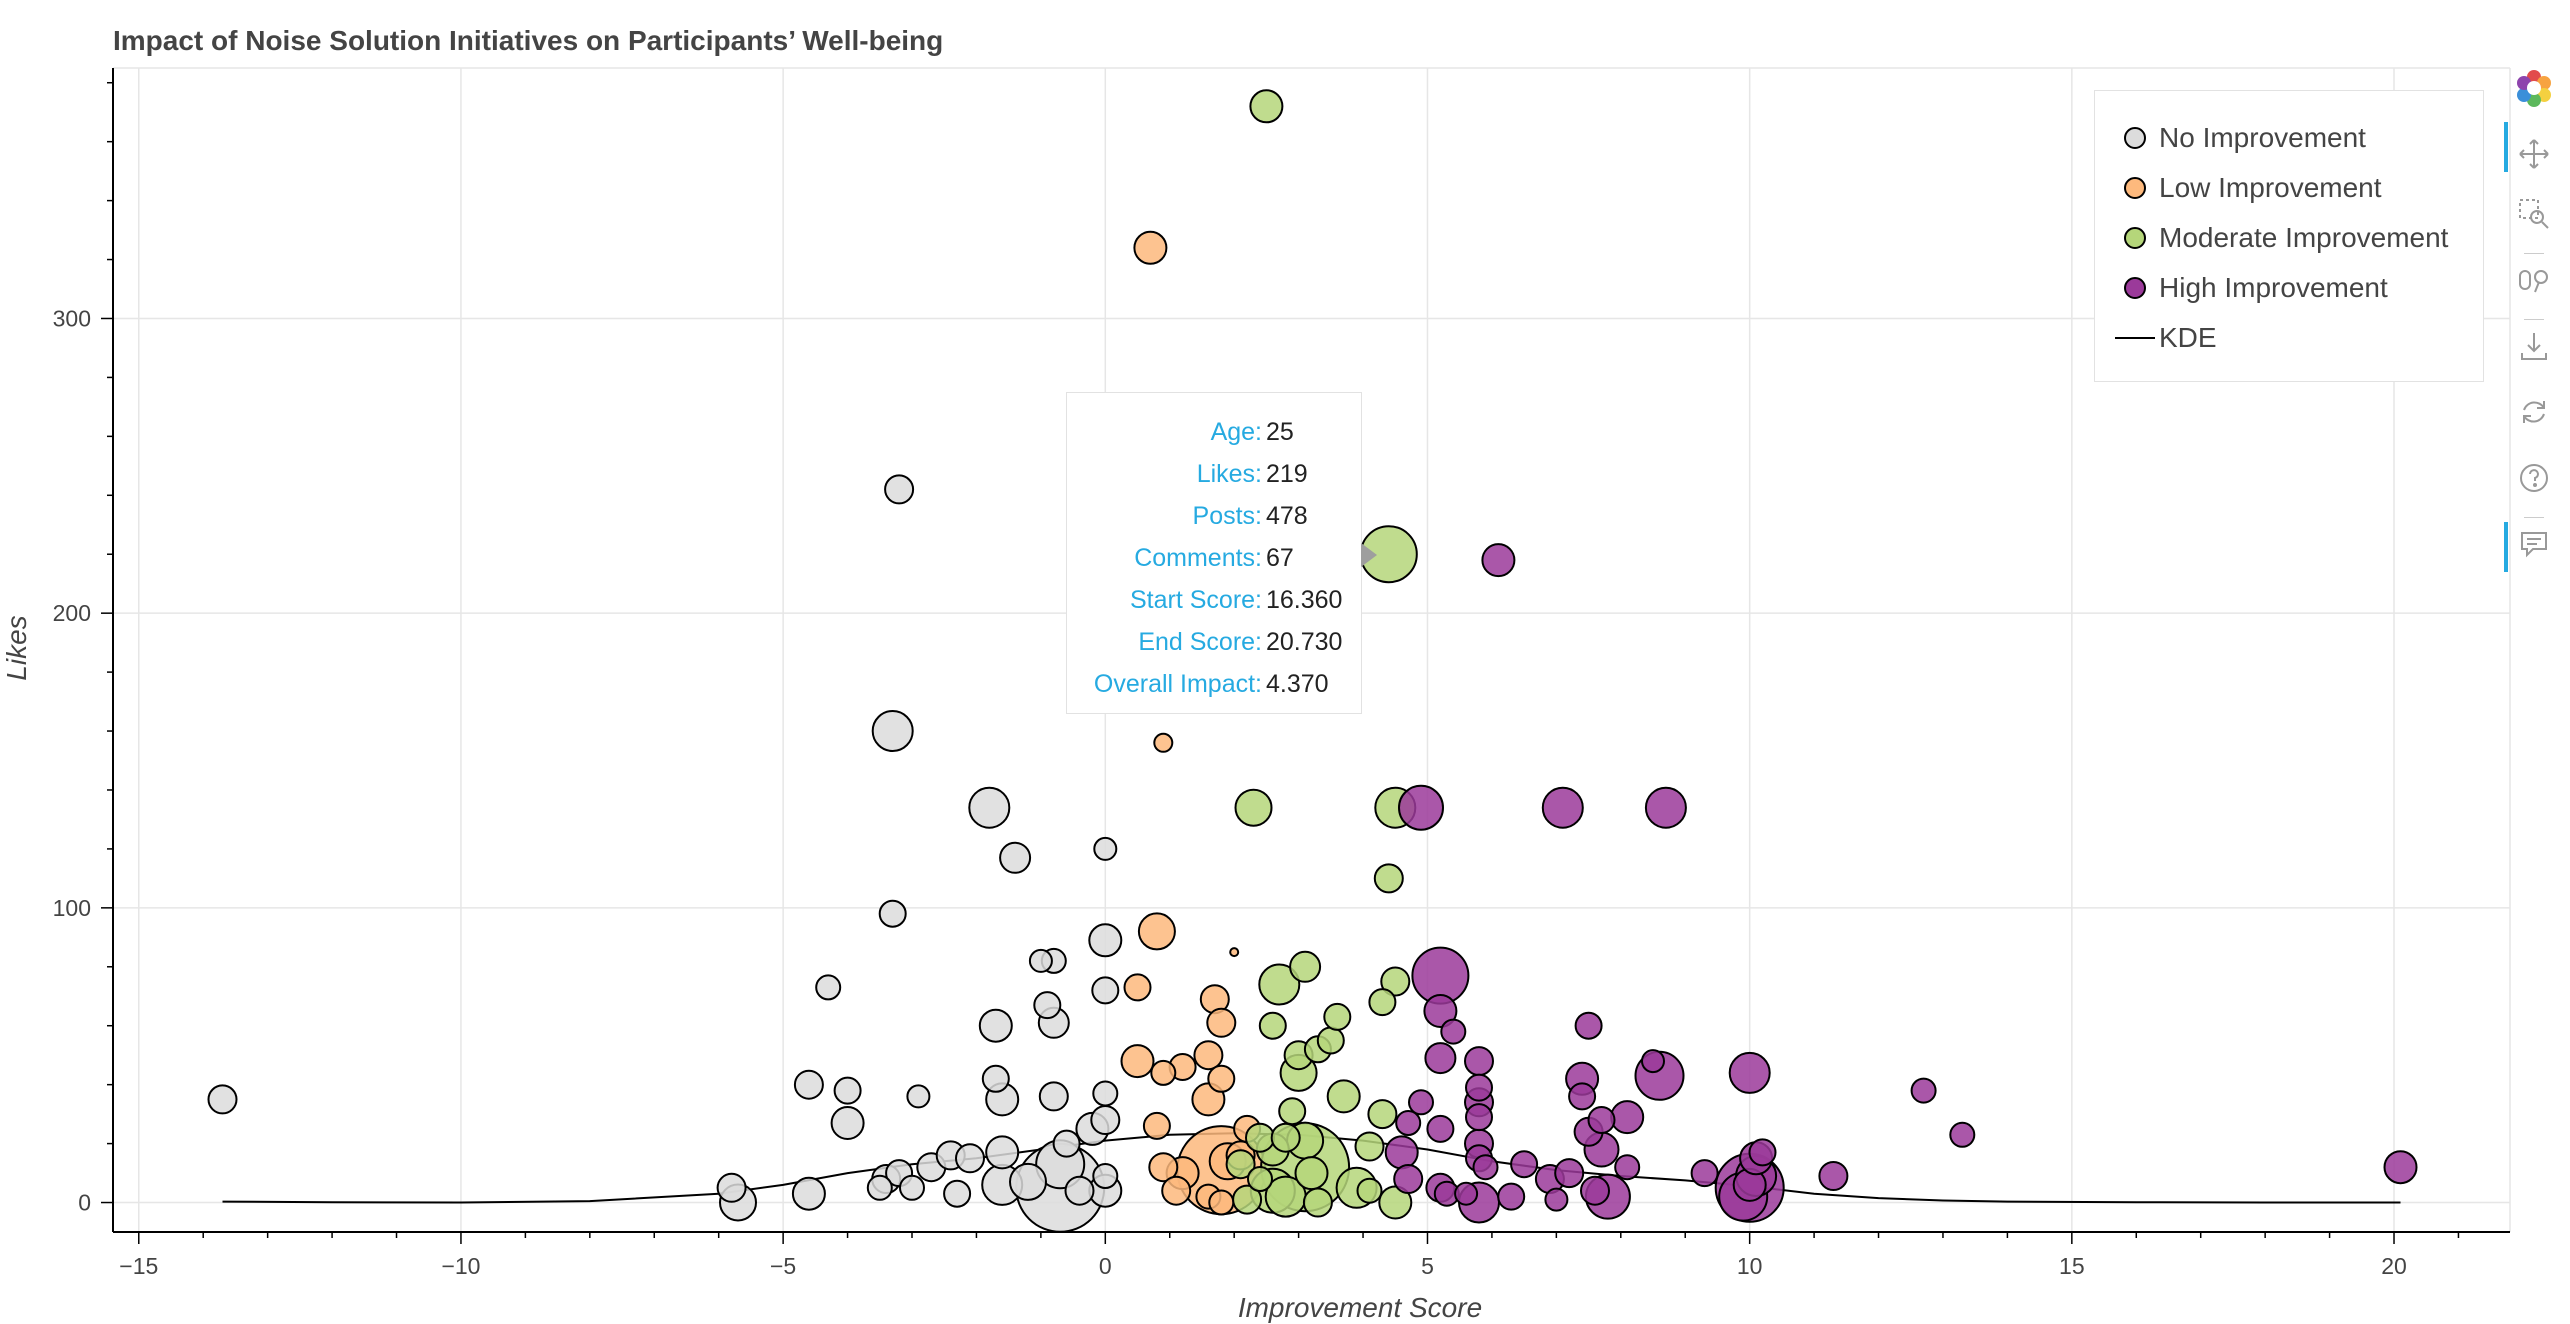  What do you see at coordinates (2299, 288) in the screenshot?
I see `legend-item-high-improvement: High Improvement` at bounding box center [2299, 288].